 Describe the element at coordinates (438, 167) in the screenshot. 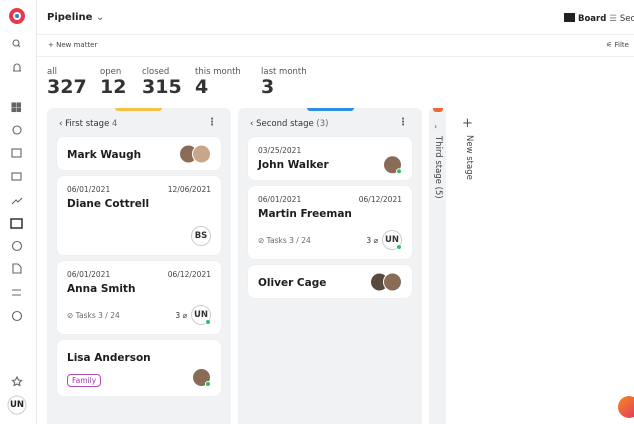

I see `third-stage-title: Third stage (5)` at that location.